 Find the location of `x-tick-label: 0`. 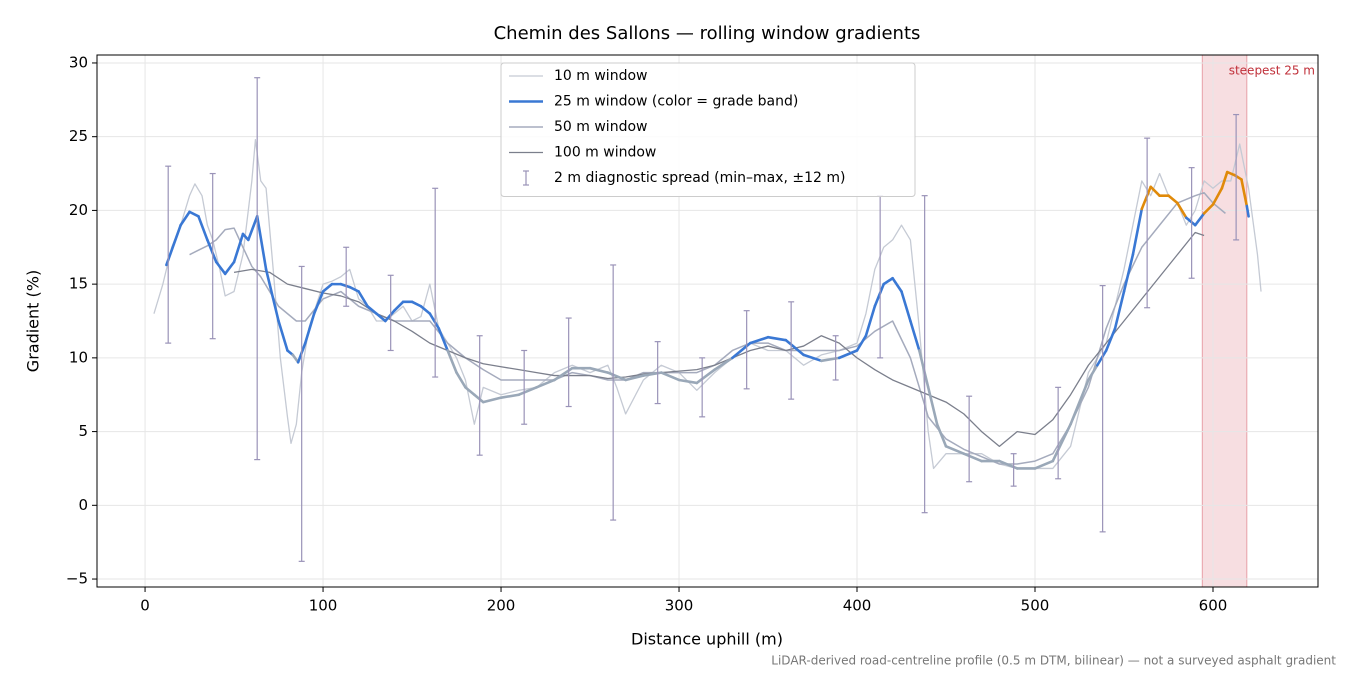

x-tick-label: 0 is located at coordinates (145, 606).